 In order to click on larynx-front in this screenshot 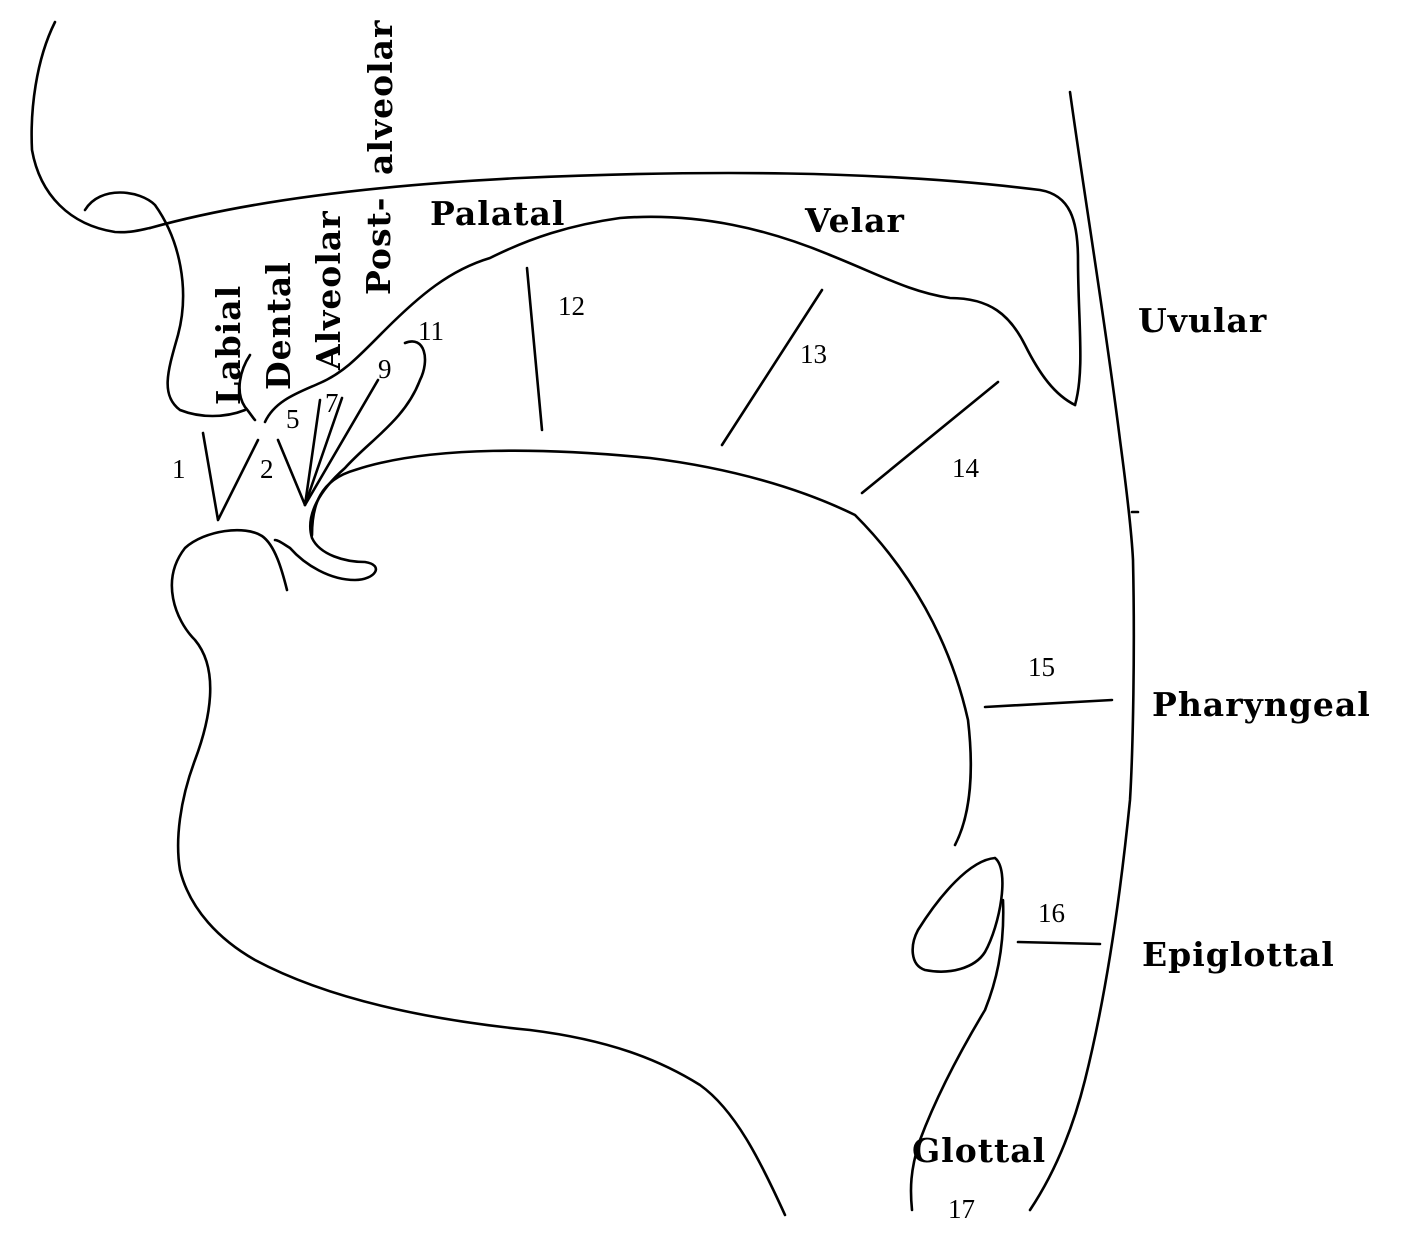, I will do `click(957, 1055)`.